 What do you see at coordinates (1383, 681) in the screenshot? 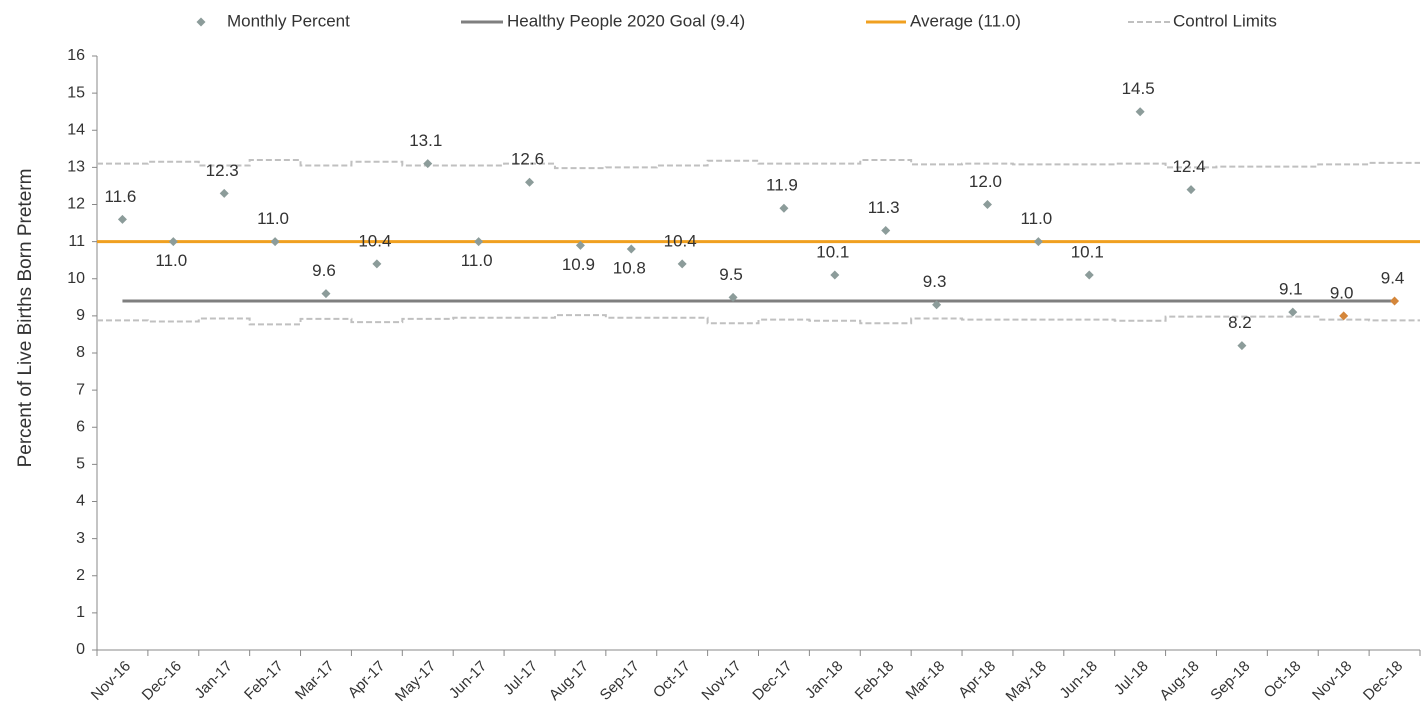
I see `x-tick-label: Dec-18` at bounding box center [1383, 681].